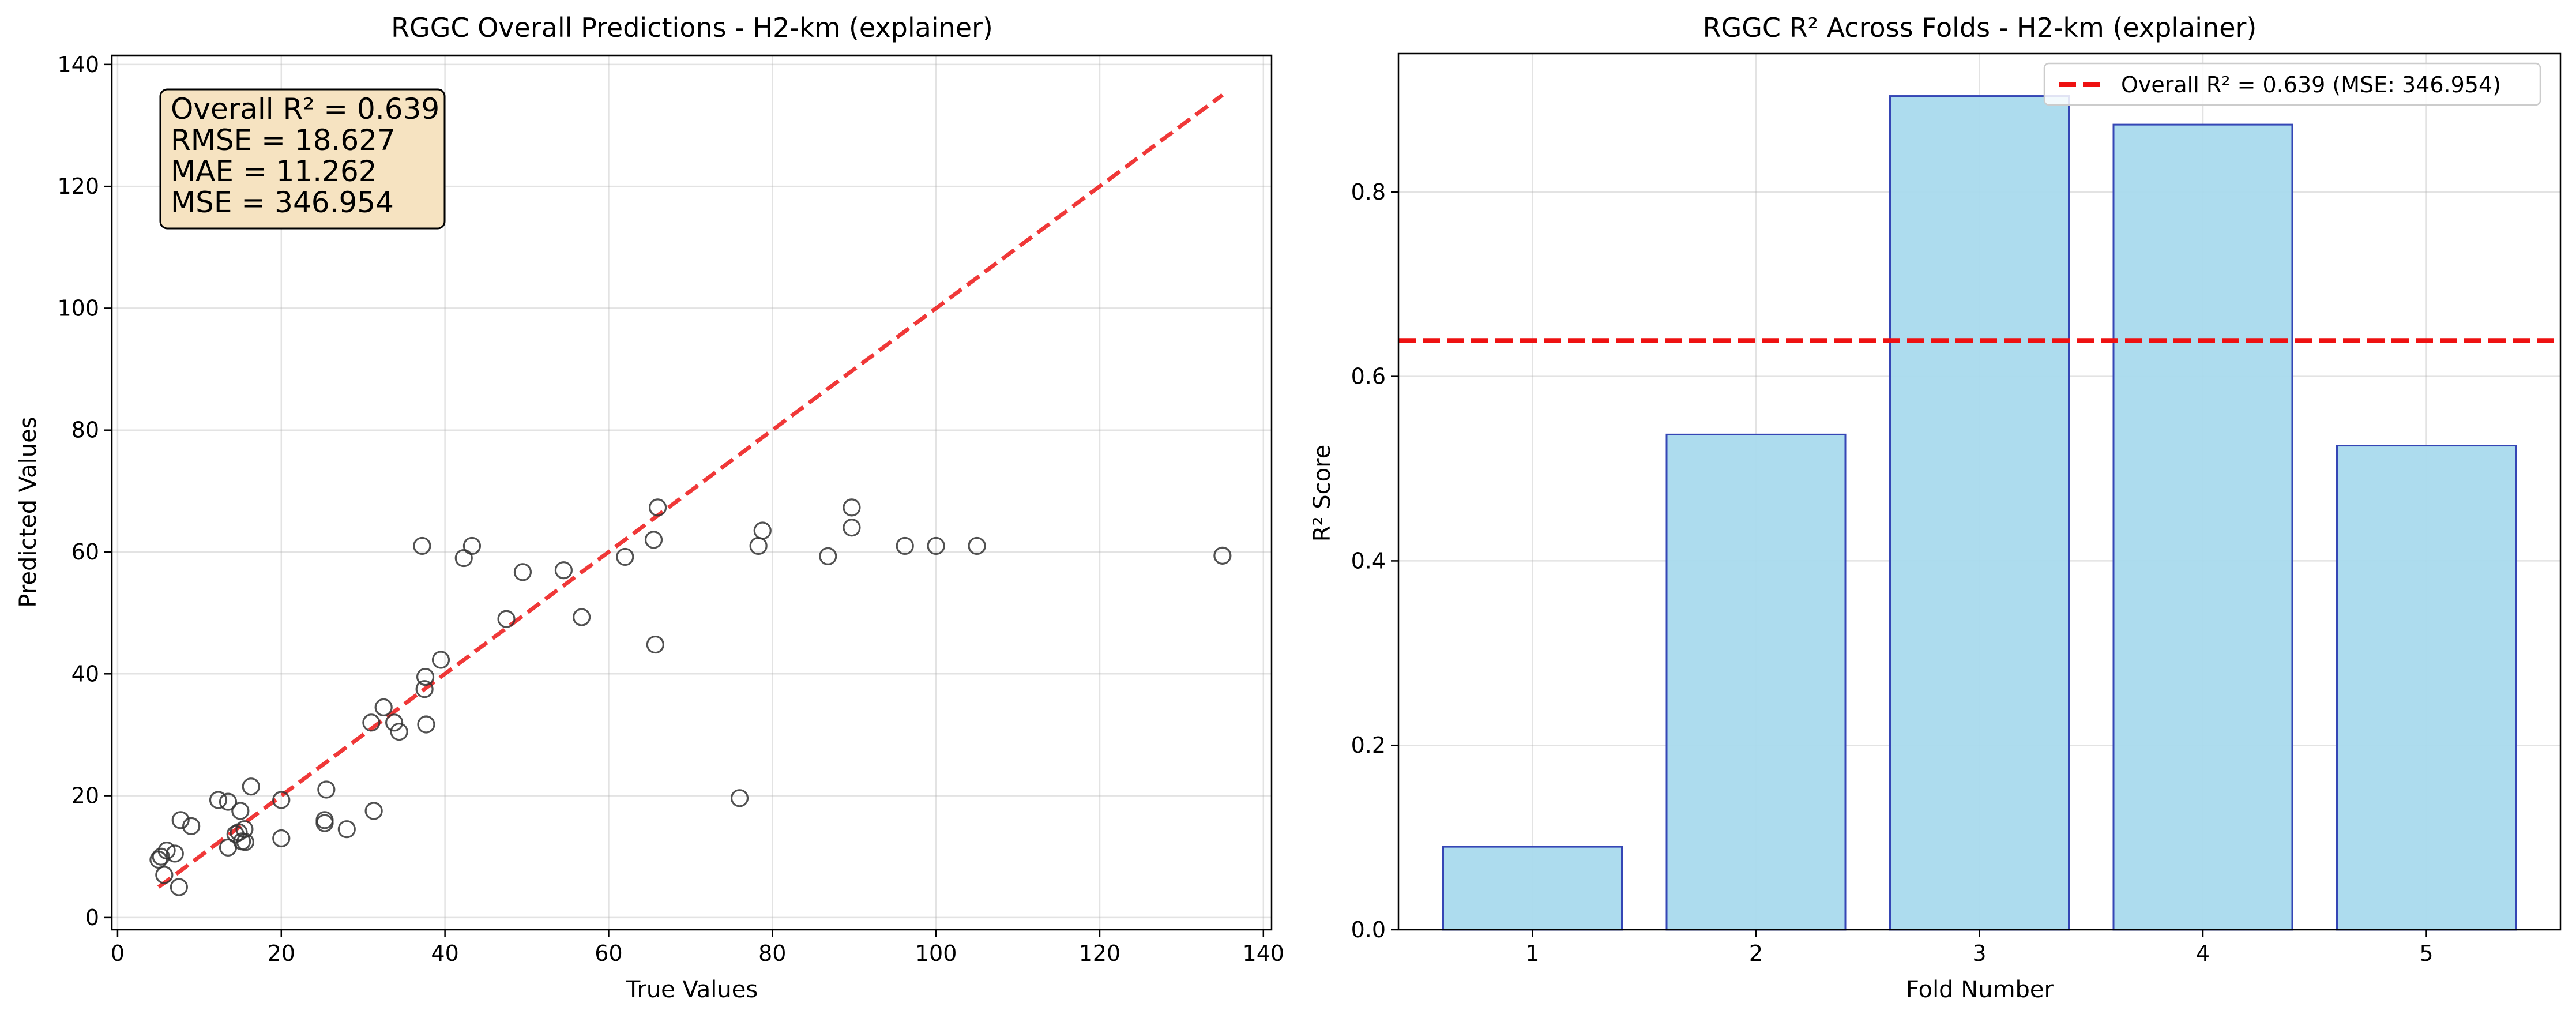 The width and height of the screenshot is (2576, 1018). Describe the element at coordinates (1264, 953) in the screenshot. I see `scatter-x-tick-label: 140` at that location.